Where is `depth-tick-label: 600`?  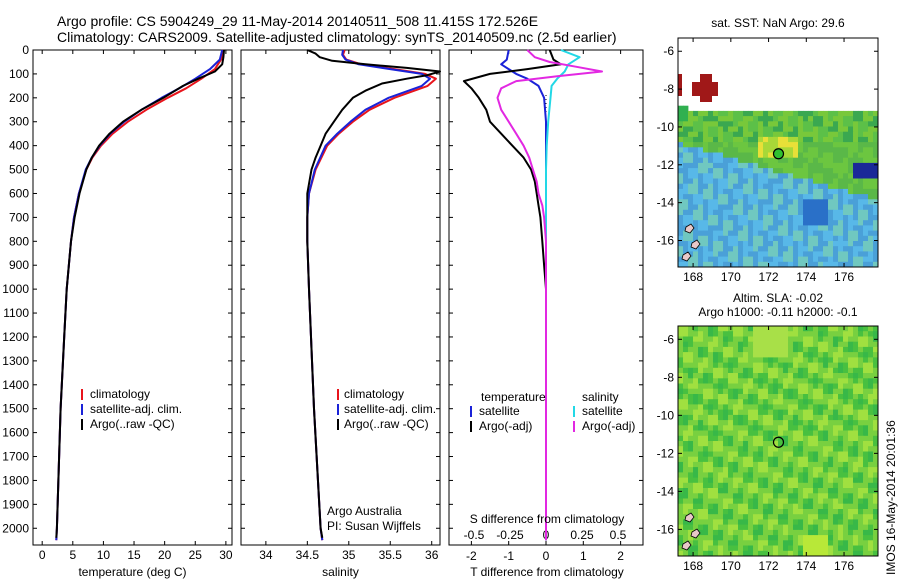
depth-tick-label: 600 is located at coordinates (19, 193).